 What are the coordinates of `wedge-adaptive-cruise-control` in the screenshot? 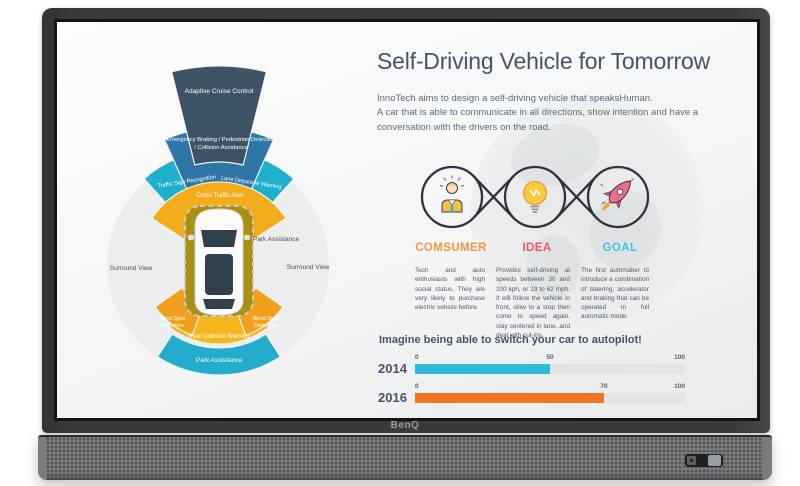 It's located at (219, 115).